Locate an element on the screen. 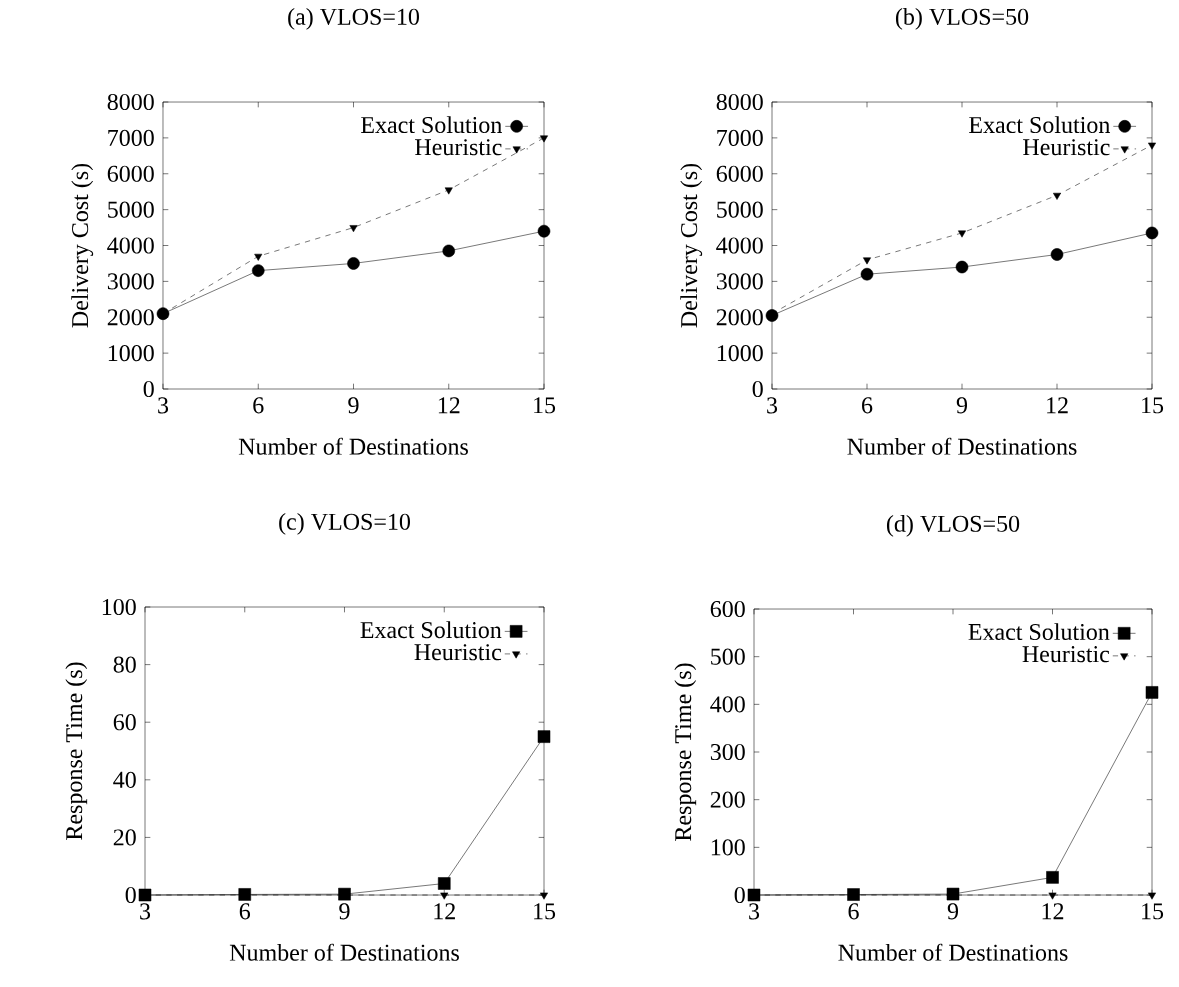 The image size is (1179, 987). chart-title: (a) VLOS=10 is located at coordinates (353, 18).